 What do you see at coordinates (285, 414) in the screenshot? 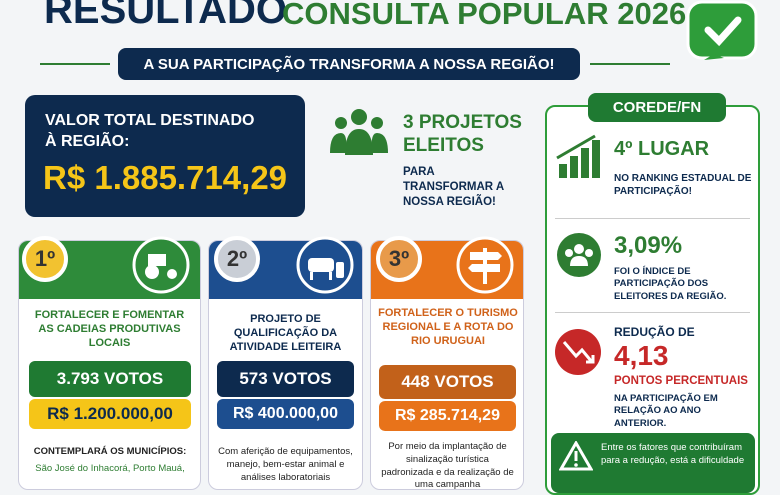
I see `amount: R$ 400.000,00` at bounding box center [285, 414].